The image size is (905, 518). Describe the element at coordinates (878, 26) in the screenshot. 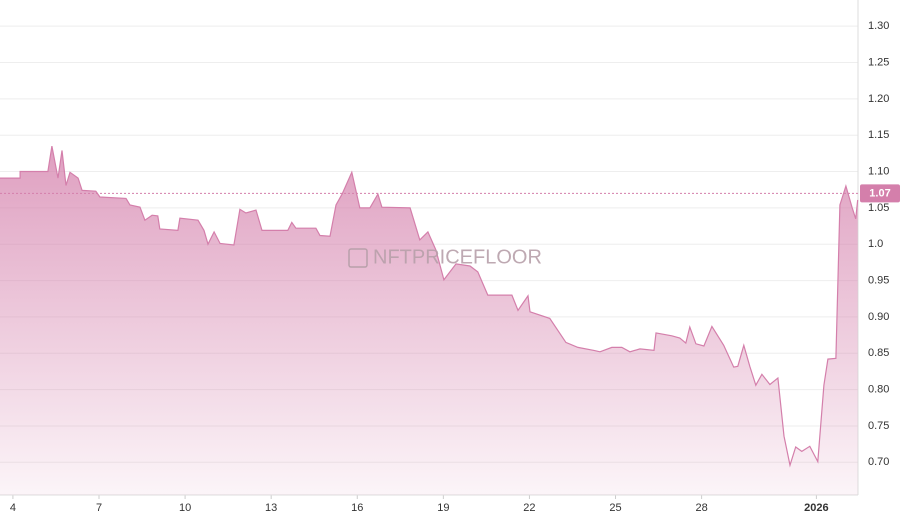

I see `y-tick-label: 1.30` at that location.